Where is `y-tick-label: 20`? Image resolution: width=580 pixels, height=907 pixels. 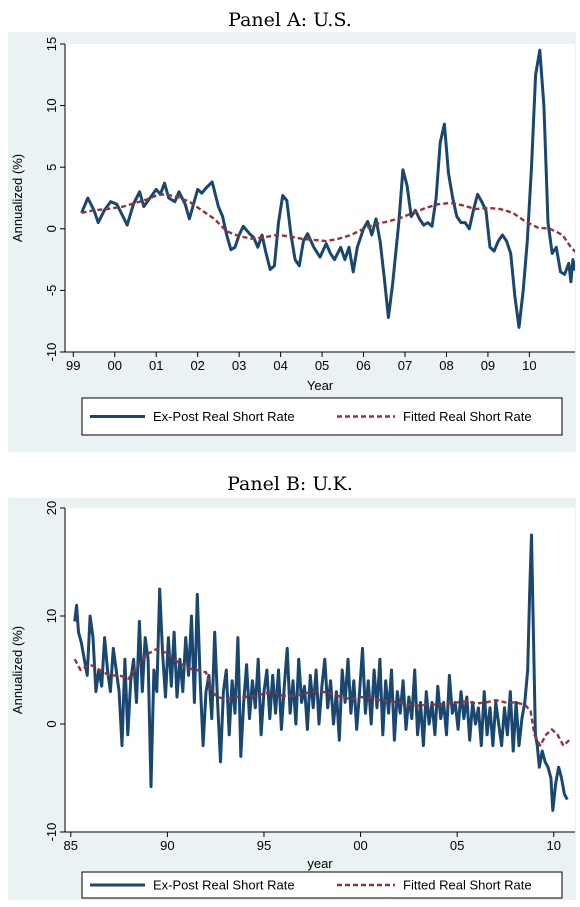
y-tick-label: 20 is located at coordinates (51, 508).